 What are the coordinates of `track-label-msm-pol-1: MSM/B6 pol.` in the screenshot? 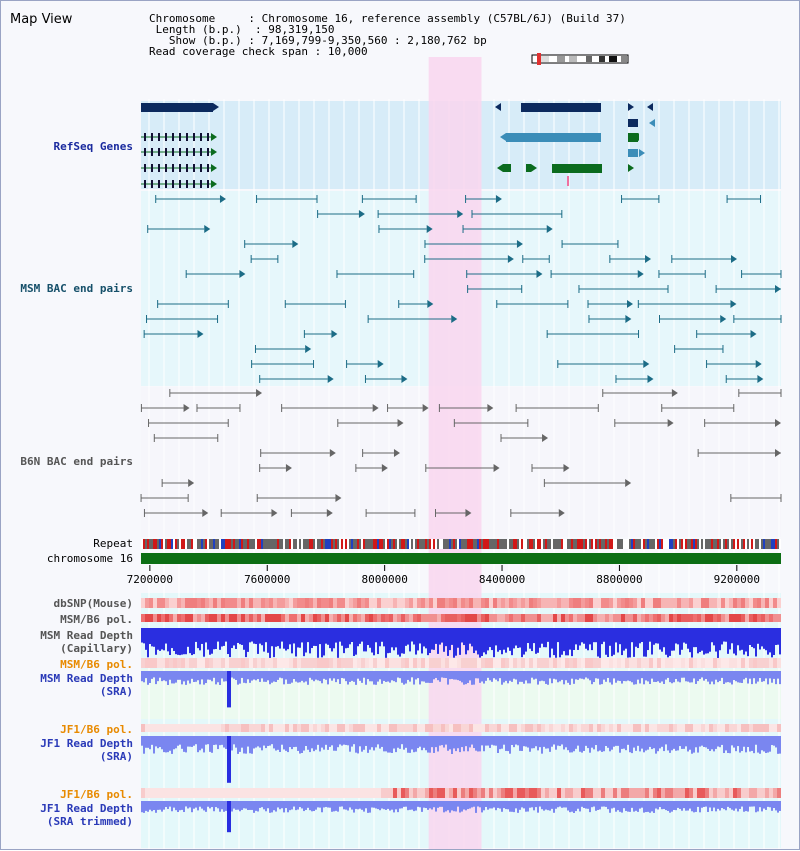 It's located at (96, 619).